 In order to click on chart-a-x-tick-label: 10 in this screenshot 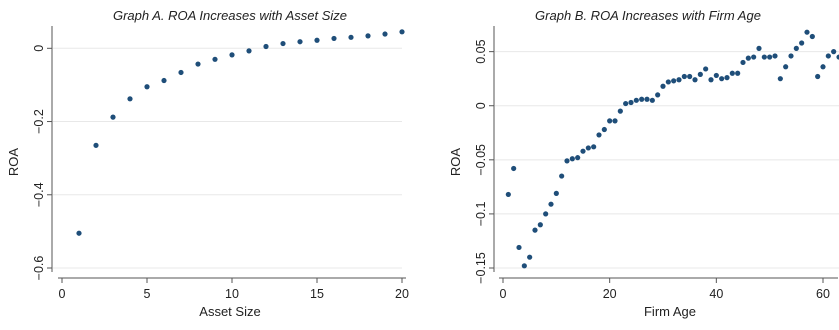, I will do `click(232, 294)`.